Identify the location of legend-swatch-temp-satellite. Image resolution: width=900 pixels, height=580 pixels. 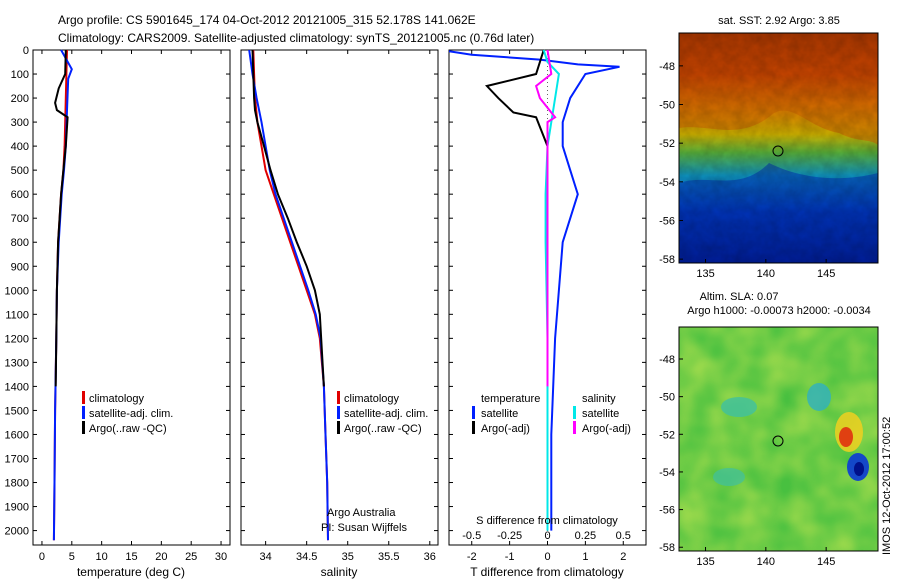
(473, 412).